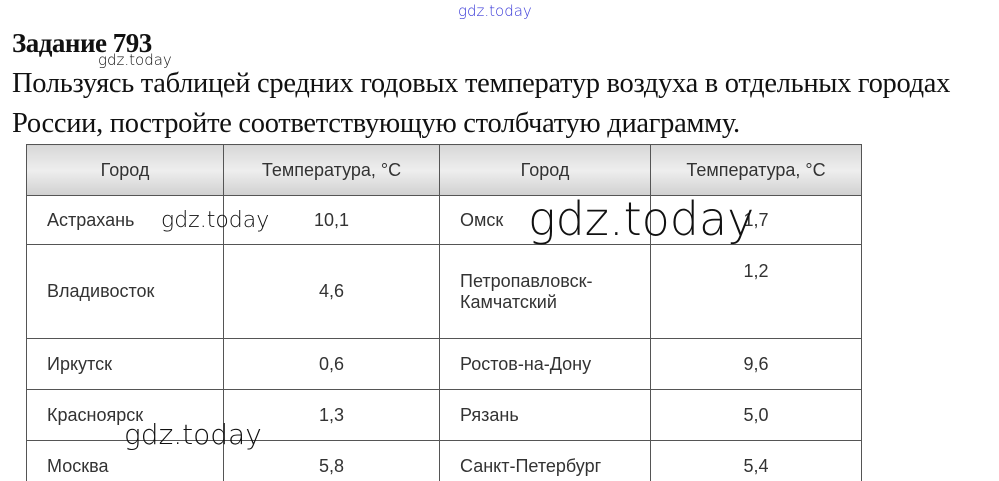  Describe the element at coordinates (125, 291) in the screenshot. I see `city-cell: Владивосток` at that location.